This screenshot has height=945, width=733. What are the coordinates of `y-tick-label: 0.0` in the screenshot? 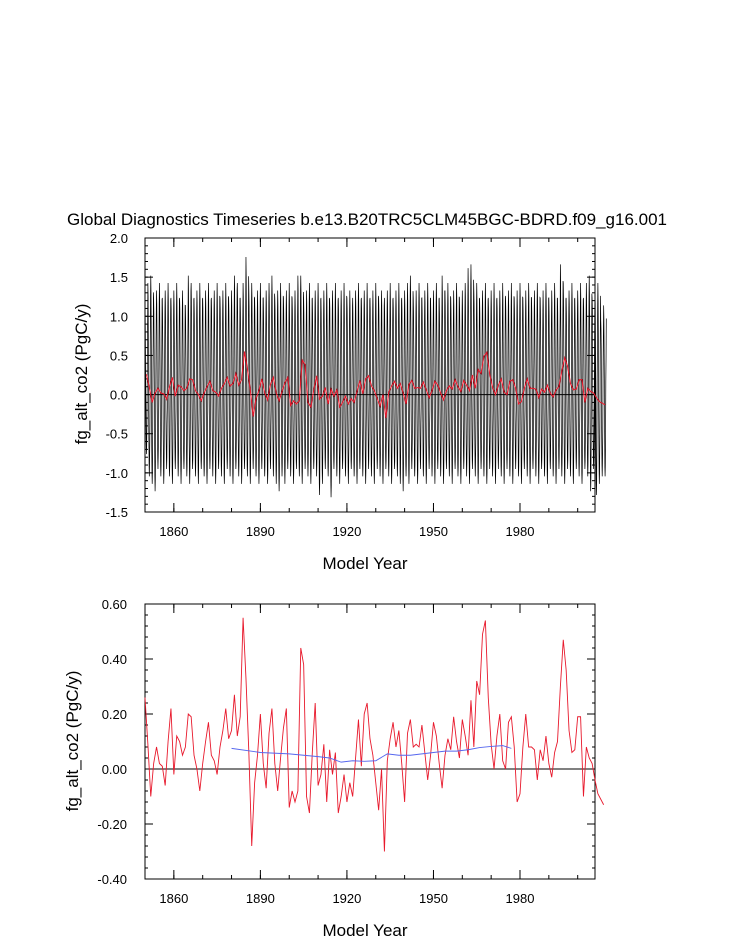 It's located at (119, 395).